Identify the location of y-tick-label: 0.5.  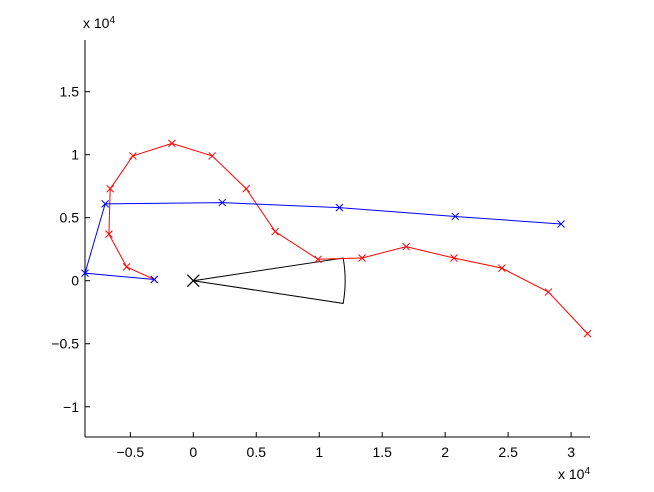
(70, 218).